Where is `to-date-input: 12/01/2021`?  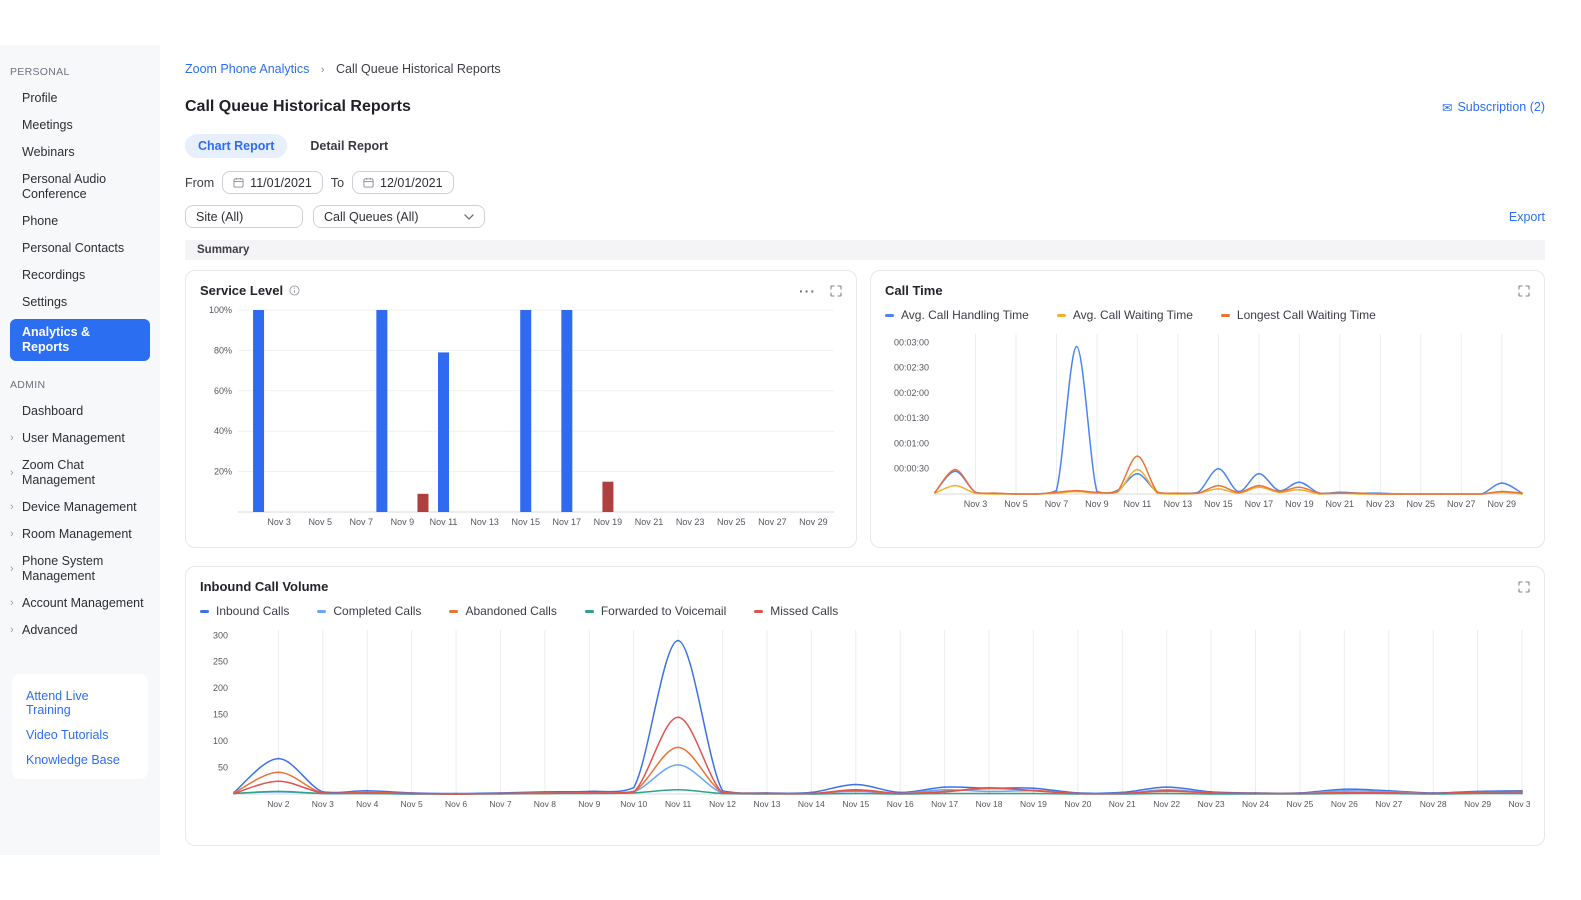 to-date-input: 12/01/2021 is located at coordinates (403, 182).